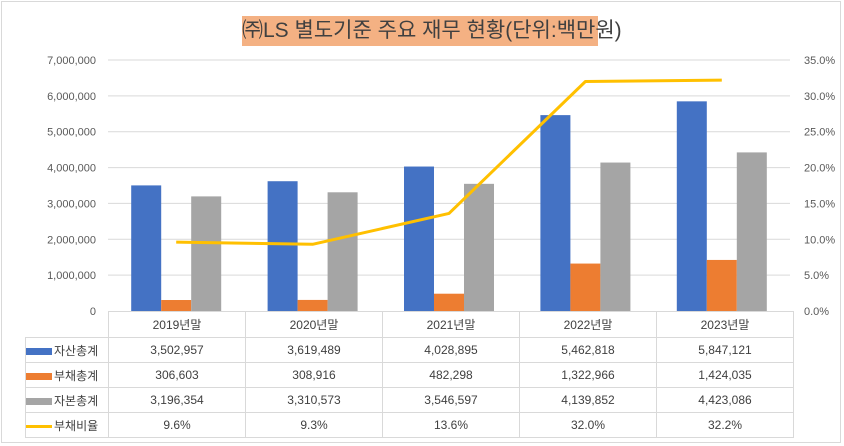 This screenshot has width=844, height=446. I want to click on data-cell: 482,298, so click(451, 375).